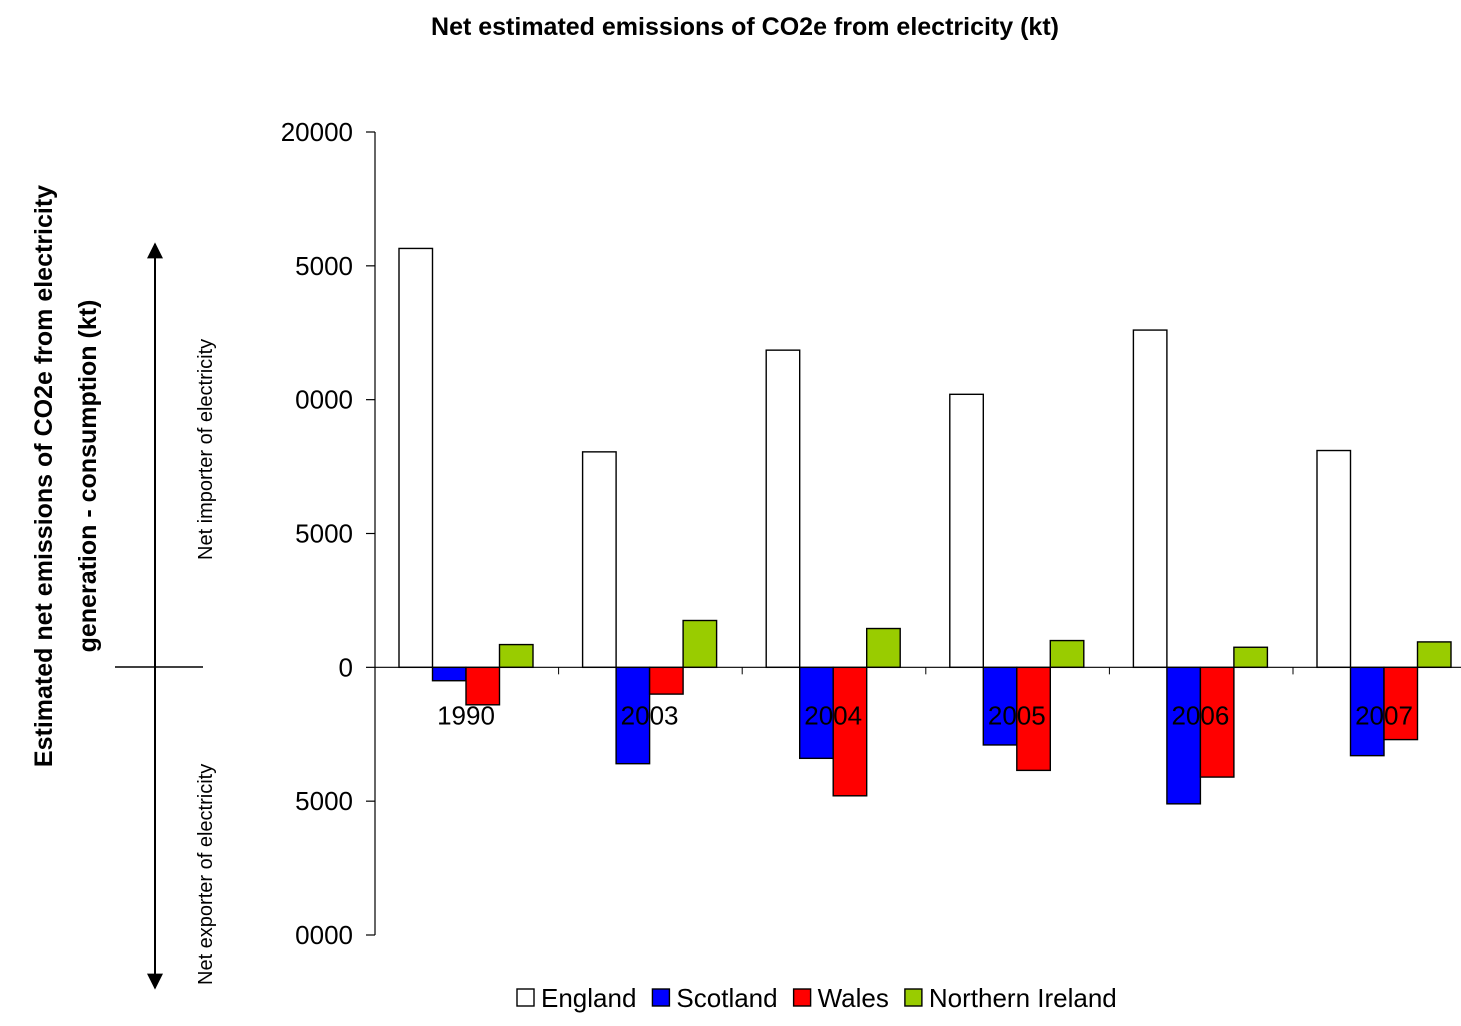 The image size is (1461, 1026). What do you see at coordinates (599, 560) in the screenshot?
I see `bar-england-2003` at bounding box center [599, 560].